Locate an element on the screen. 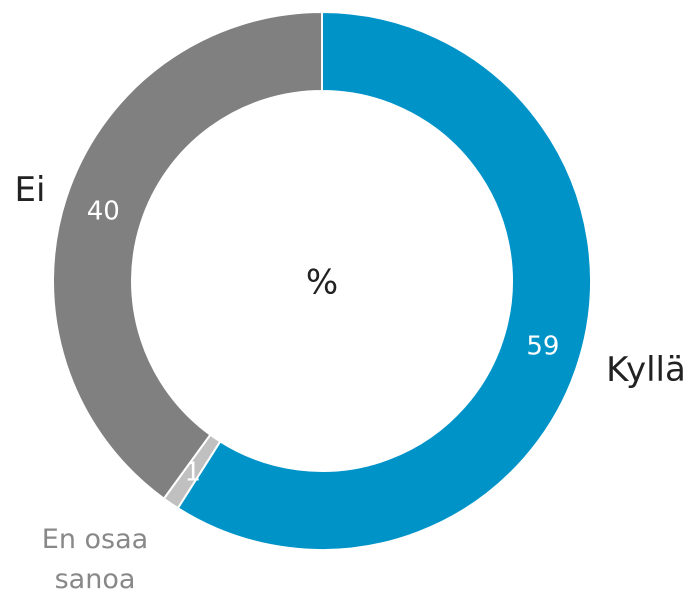 This screenshot has width=695, height=600. category-label: En osaa sanoa is located at coordinates (95, 559).